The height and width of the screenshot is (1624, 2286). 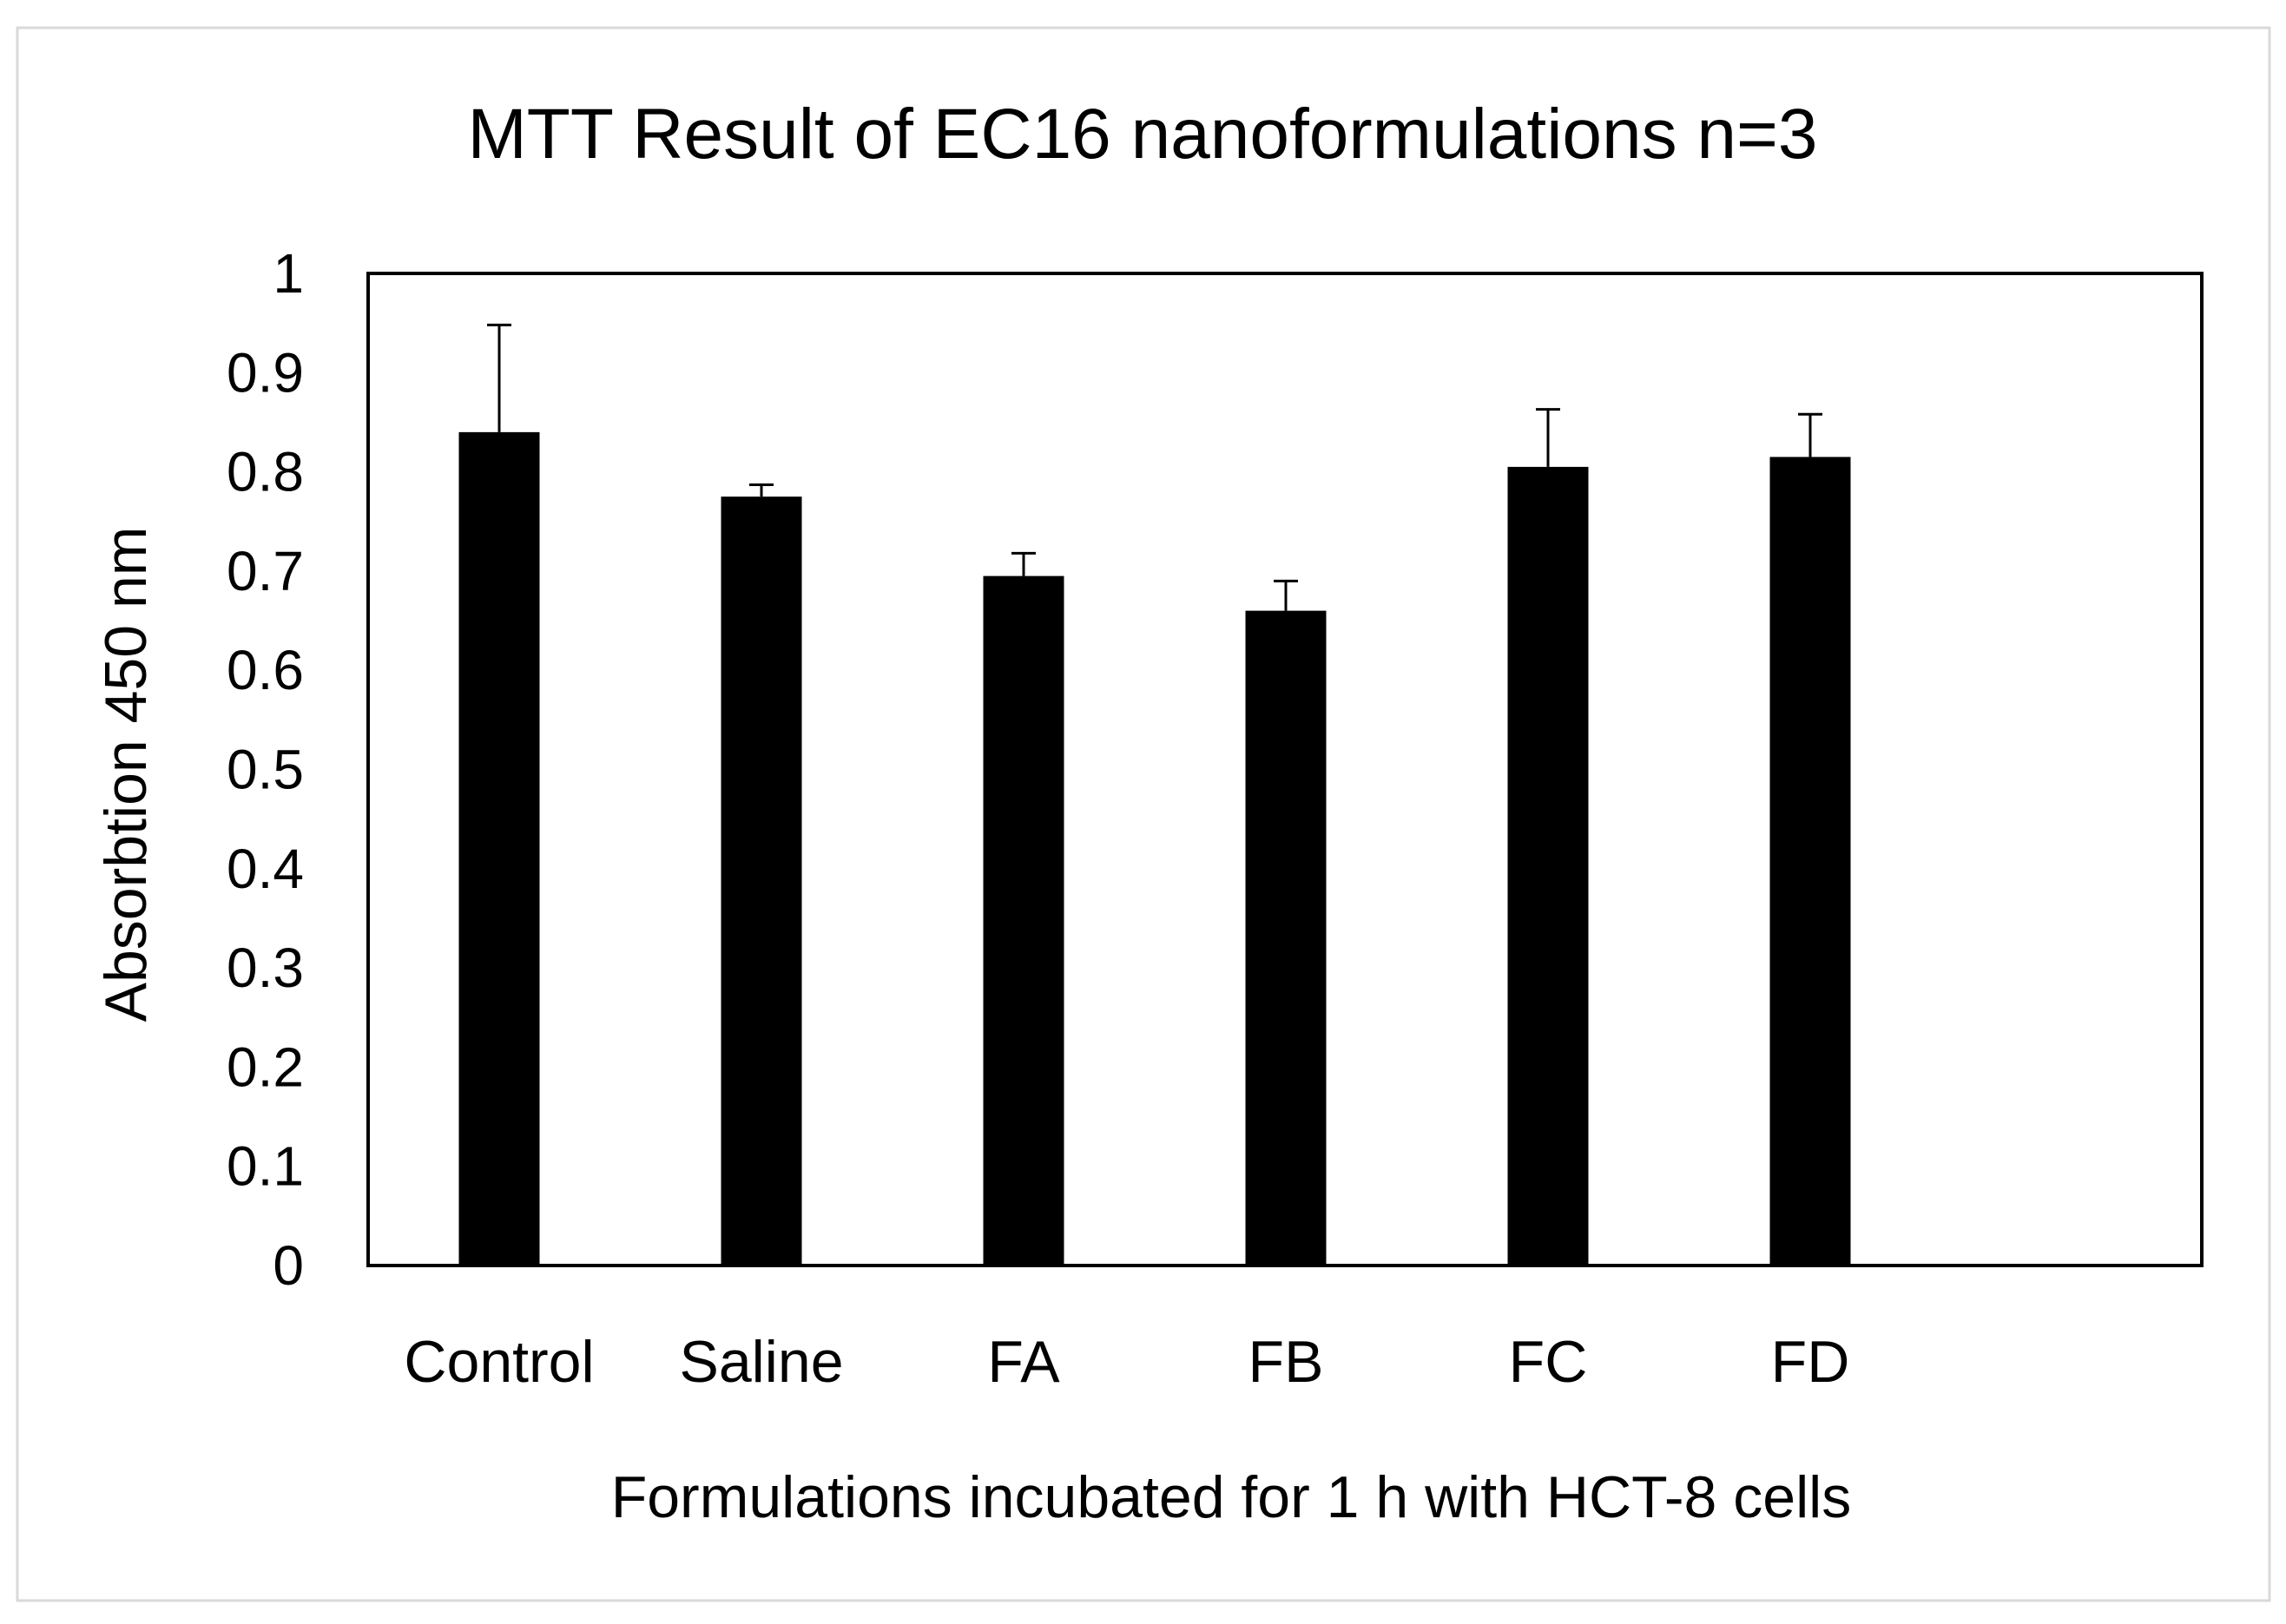 I want to click on bar-fc, so click(x=1548, y=866).